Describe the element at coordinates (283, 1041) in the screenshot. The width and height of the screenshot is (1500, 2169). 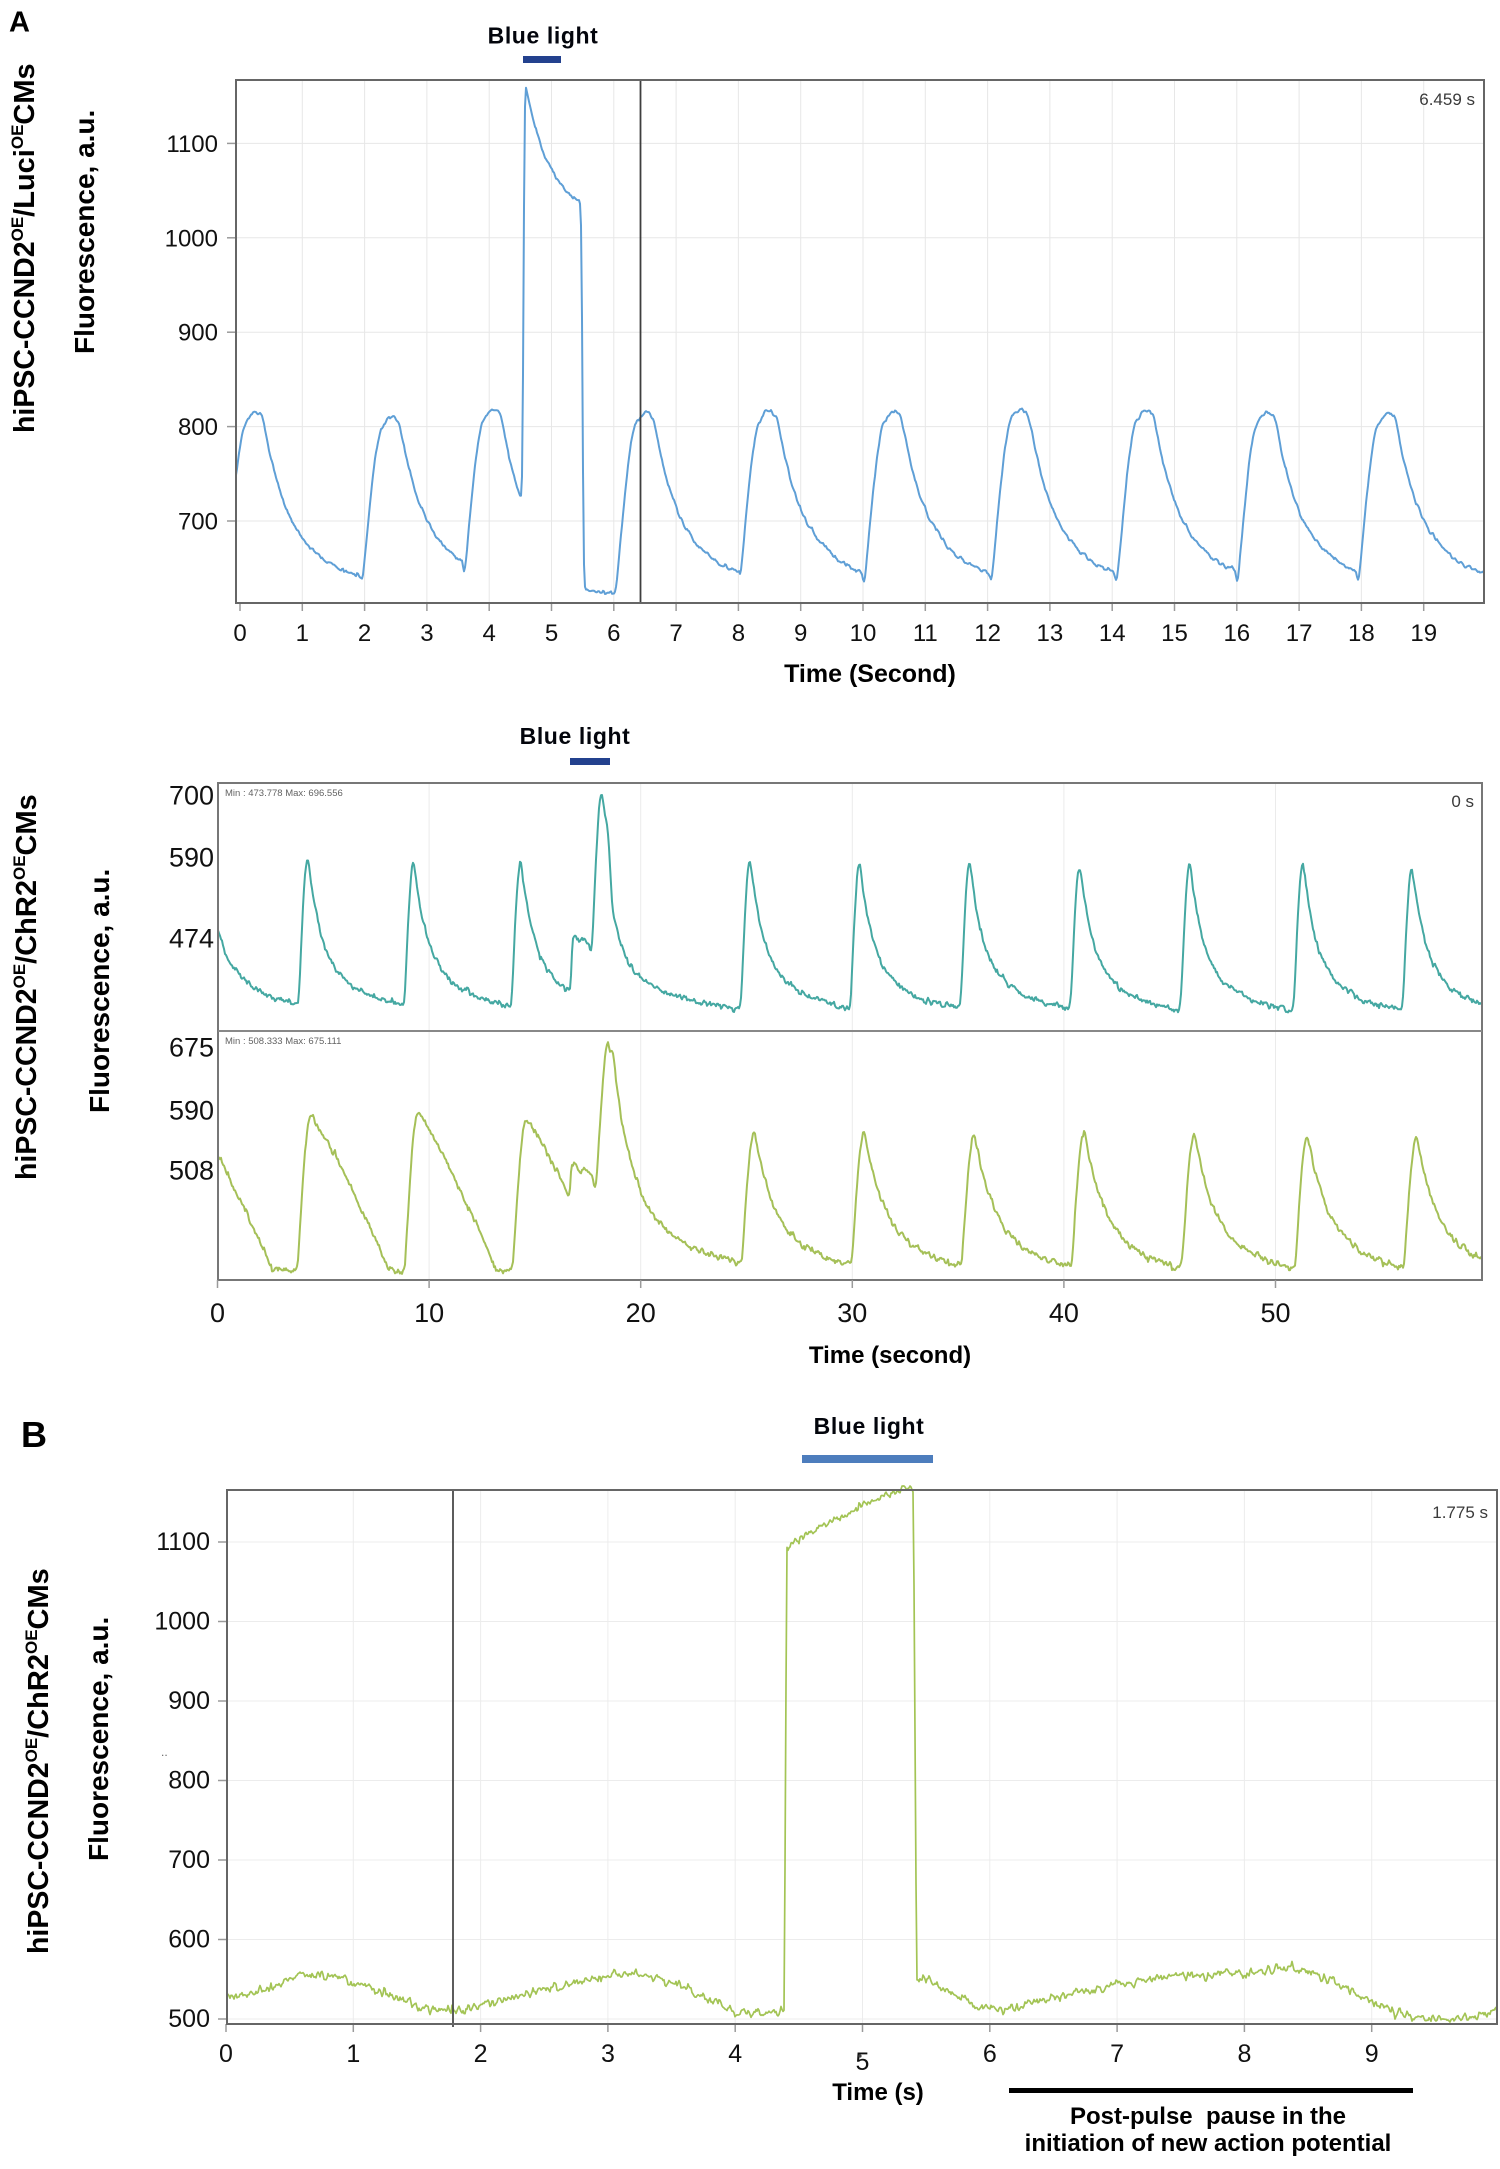
I see `svg-text: Min : 508.333 Max: 675.111` at that location.